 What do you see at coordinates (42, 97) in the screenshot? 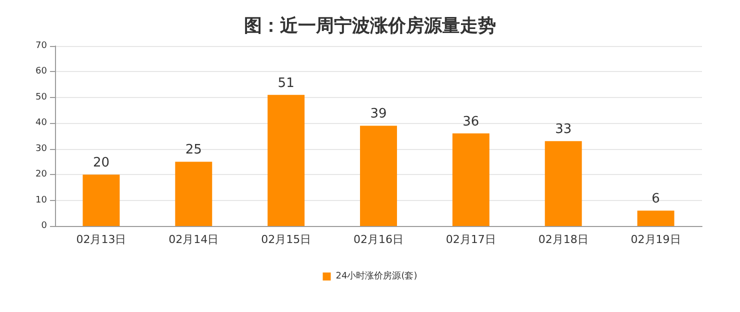
I see `y-tick-label: 50` at bounding box center [42, 97].